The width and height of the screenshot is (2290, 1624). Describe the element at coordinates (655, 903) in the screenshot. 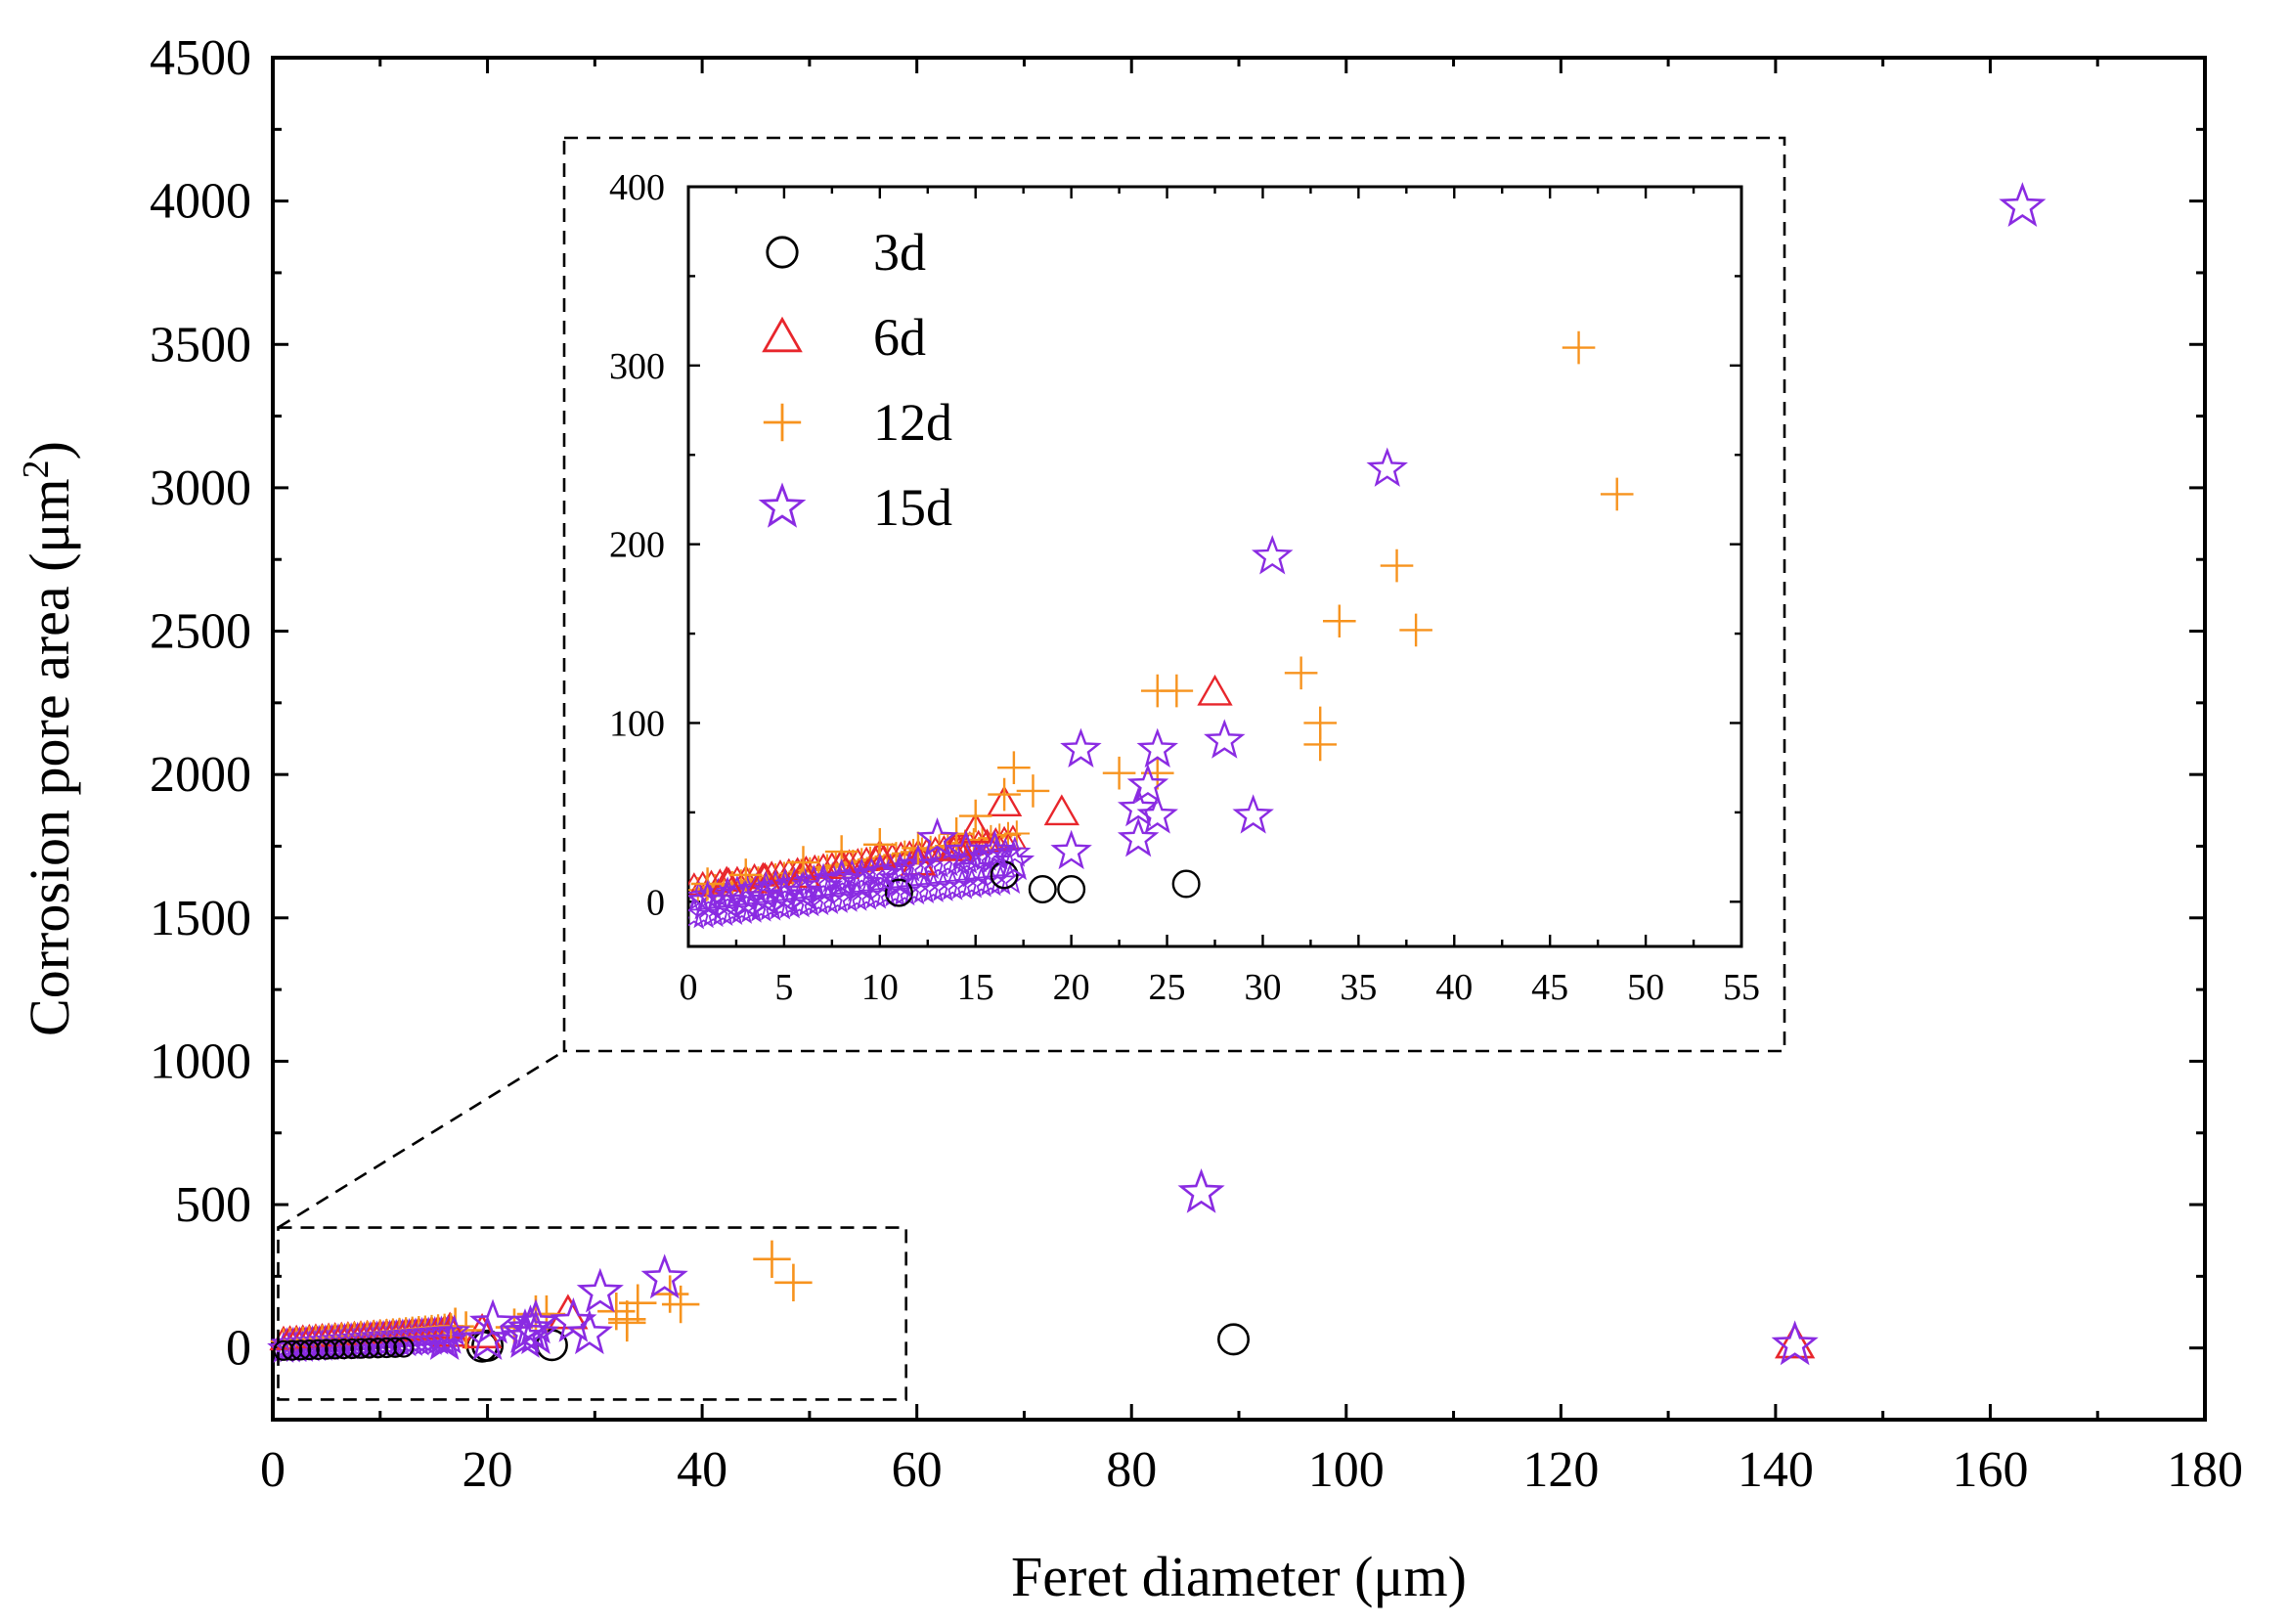

I see `inset-y-tick-label: 0` at that location.